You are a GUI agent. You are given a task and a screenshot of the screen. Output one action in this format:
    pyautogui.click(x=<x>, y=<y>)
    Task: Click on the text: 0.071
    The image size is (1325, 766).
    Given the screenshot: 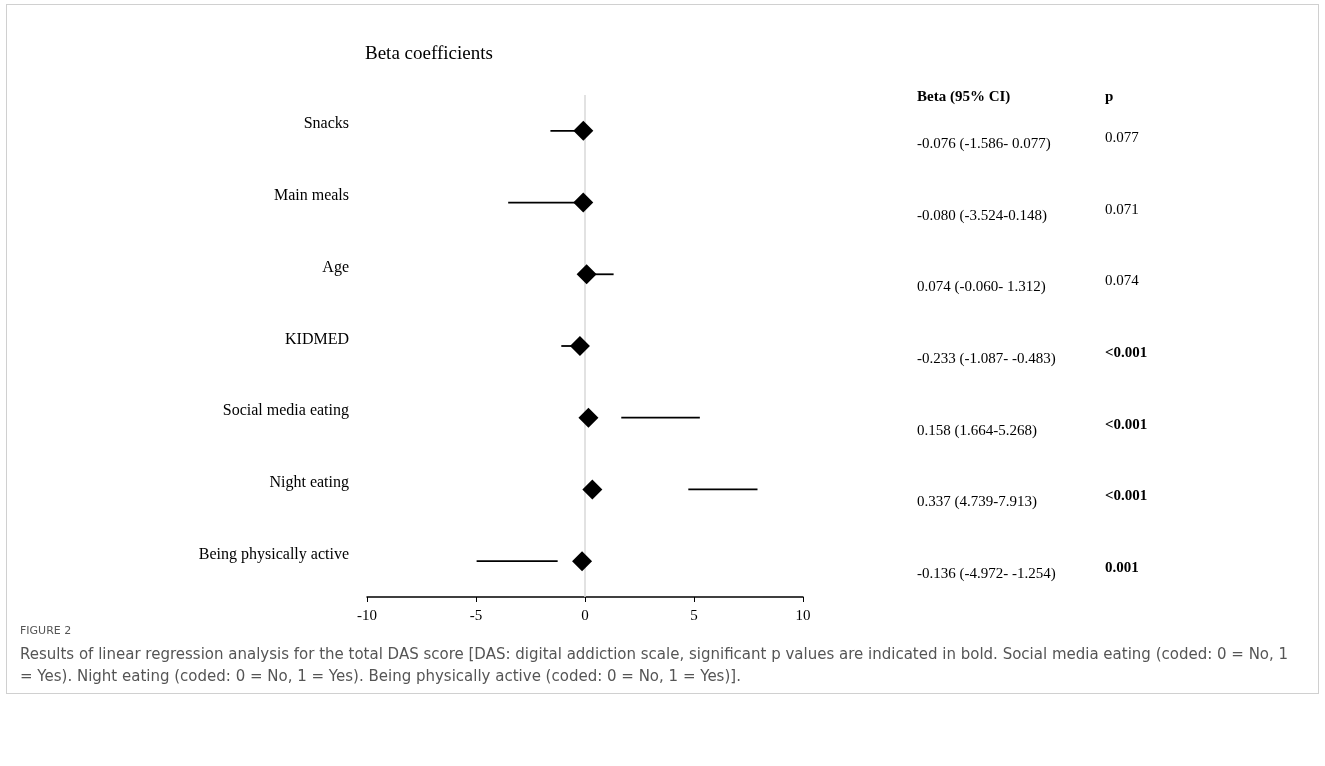 What is the action you would take?
    pyautogui.click(x=1122, y=208)
    